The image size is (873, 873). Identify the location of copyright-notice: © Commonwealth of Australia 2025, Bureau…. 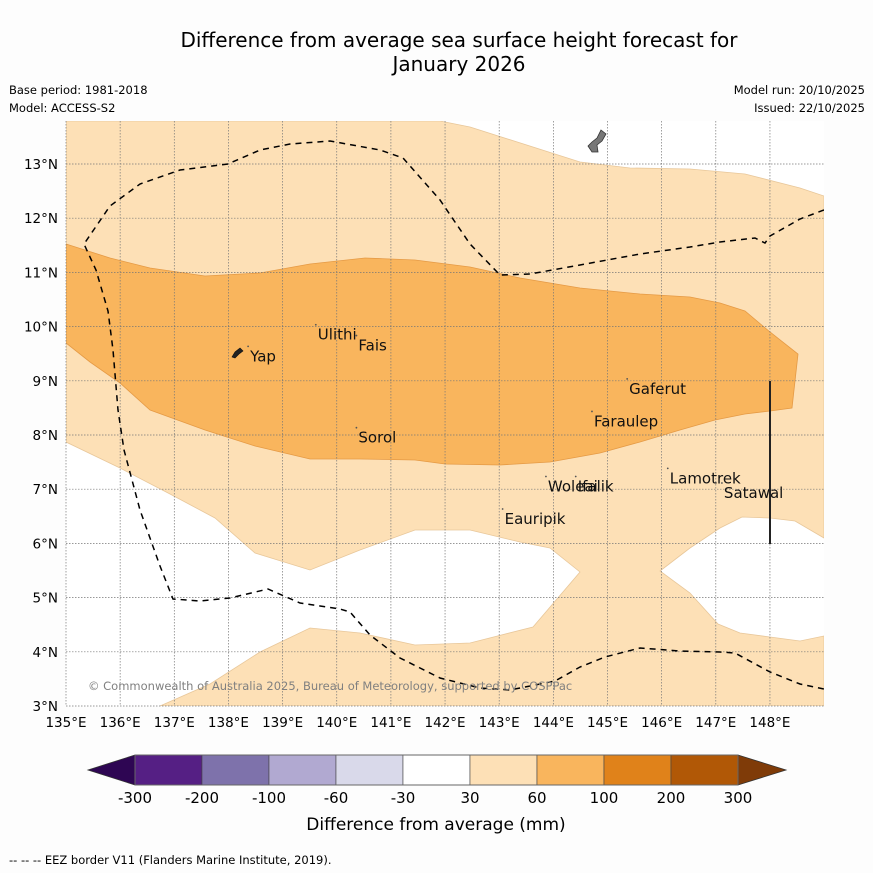
(330, 686).